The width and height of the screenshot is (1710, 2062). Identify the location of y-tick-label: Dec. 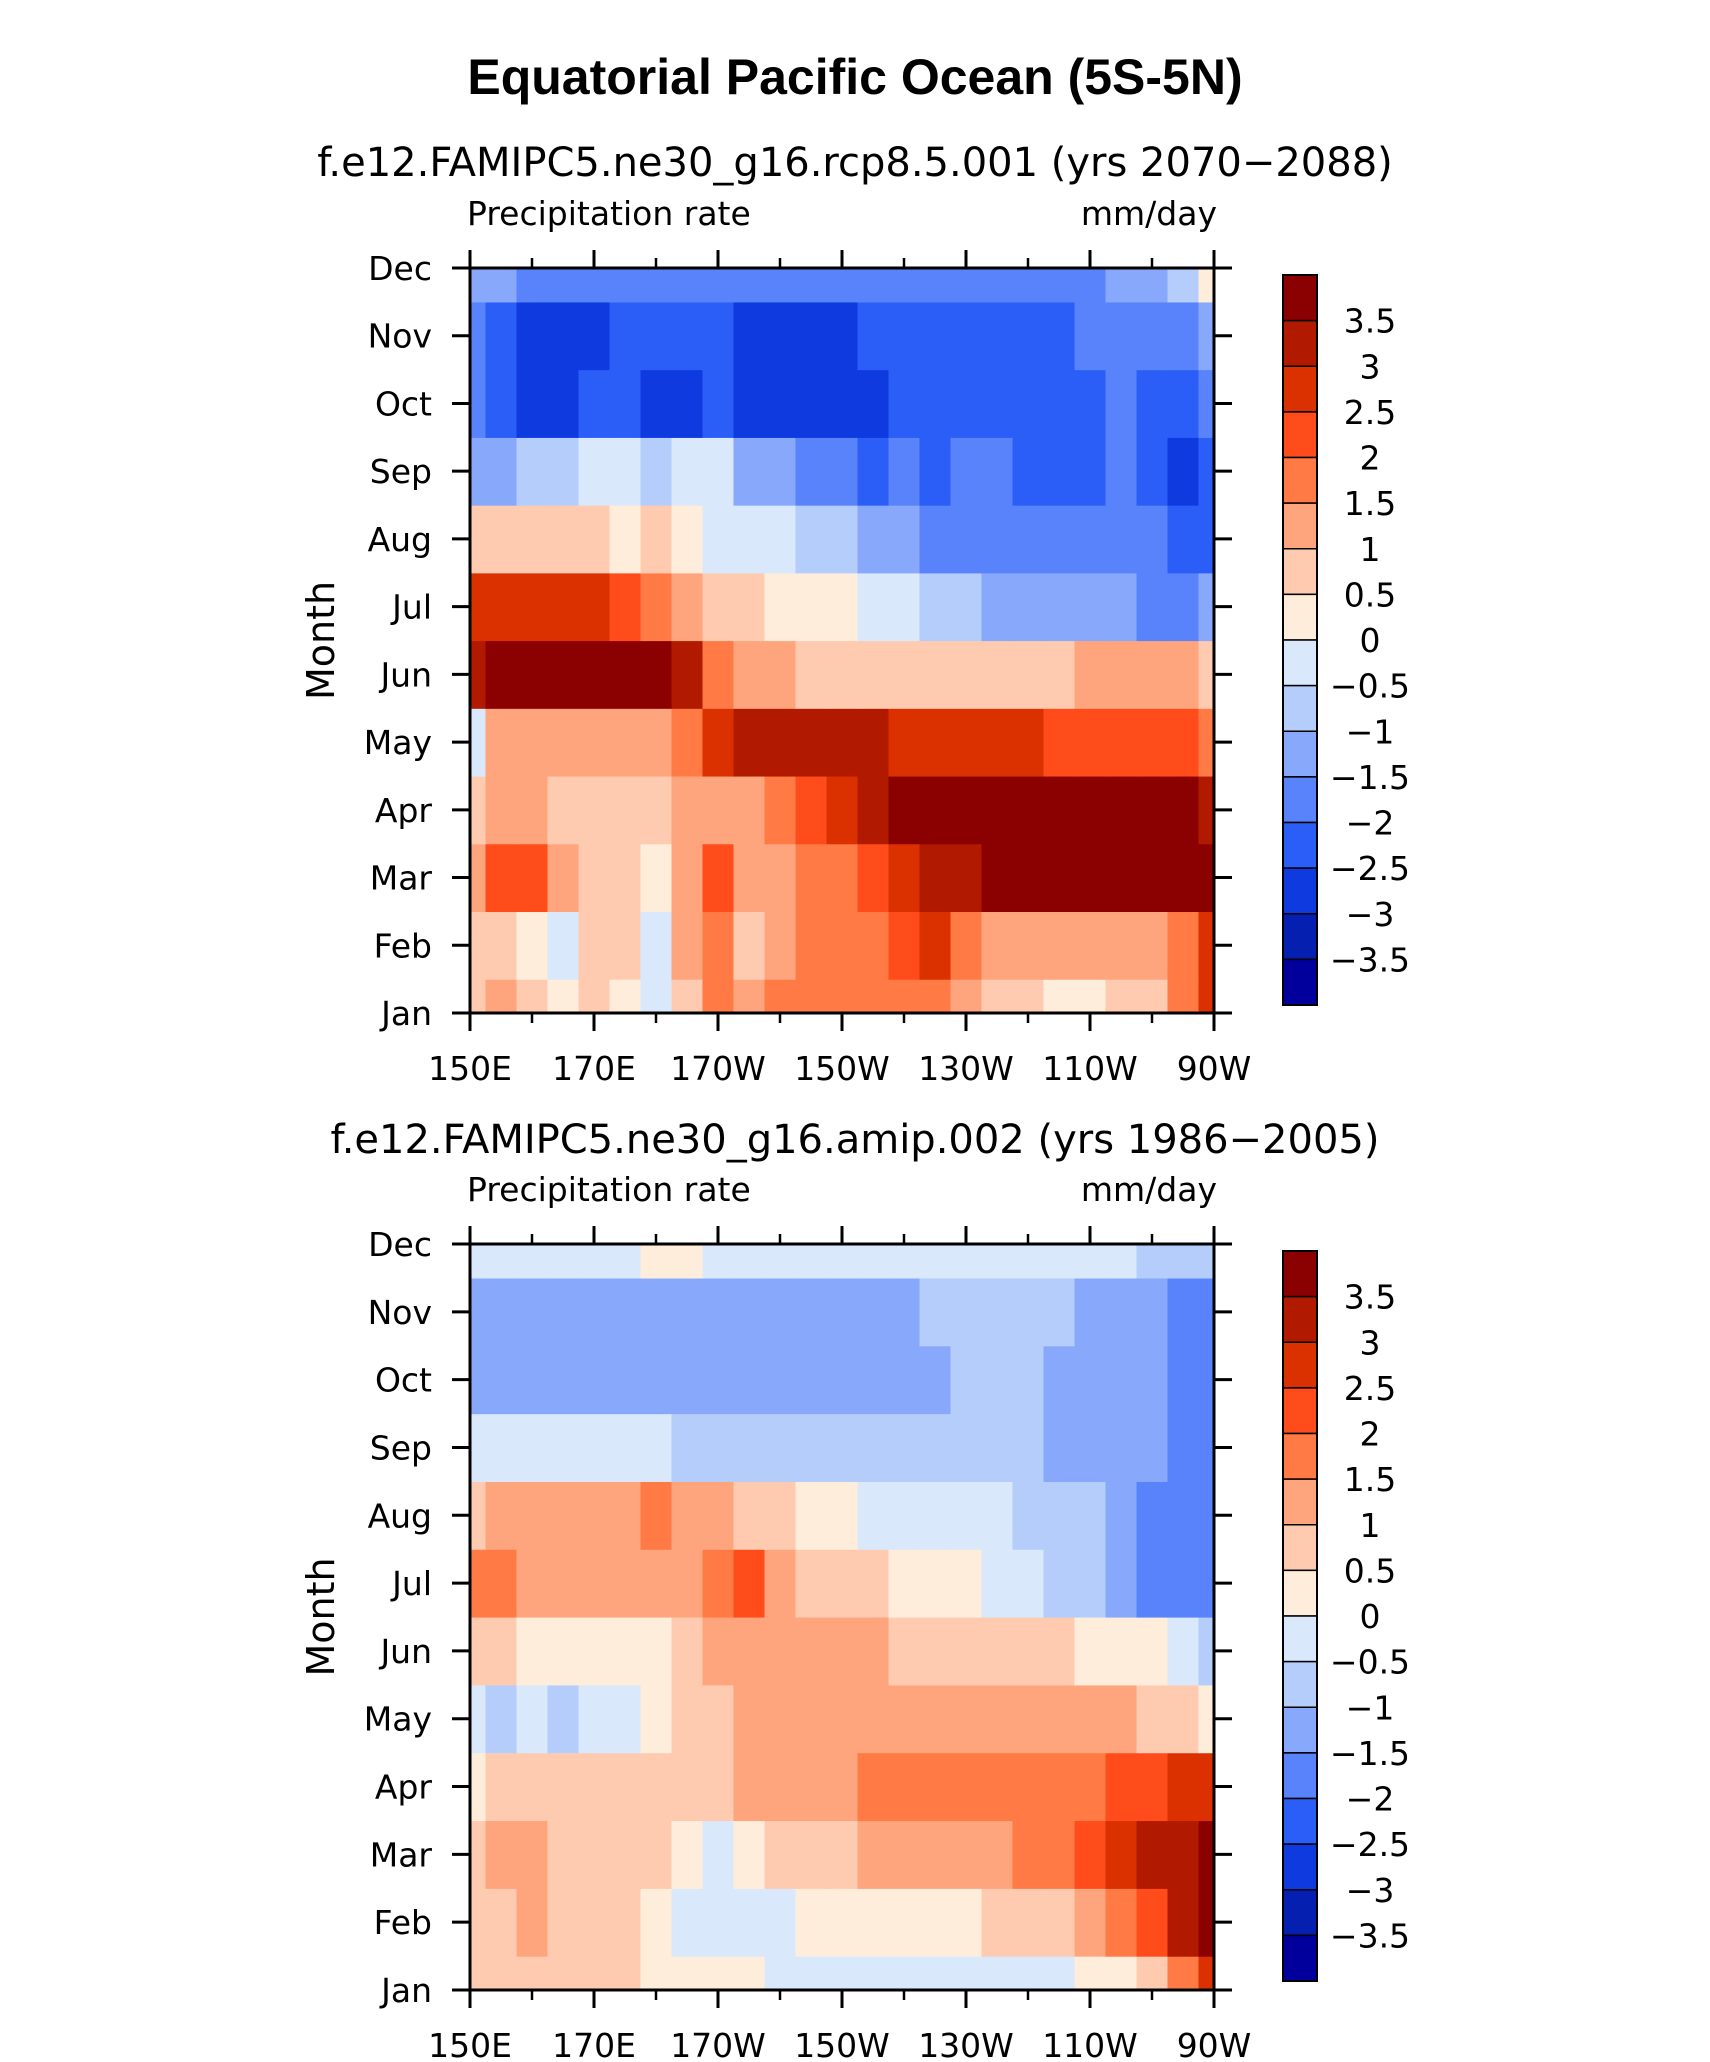
(400, 268).